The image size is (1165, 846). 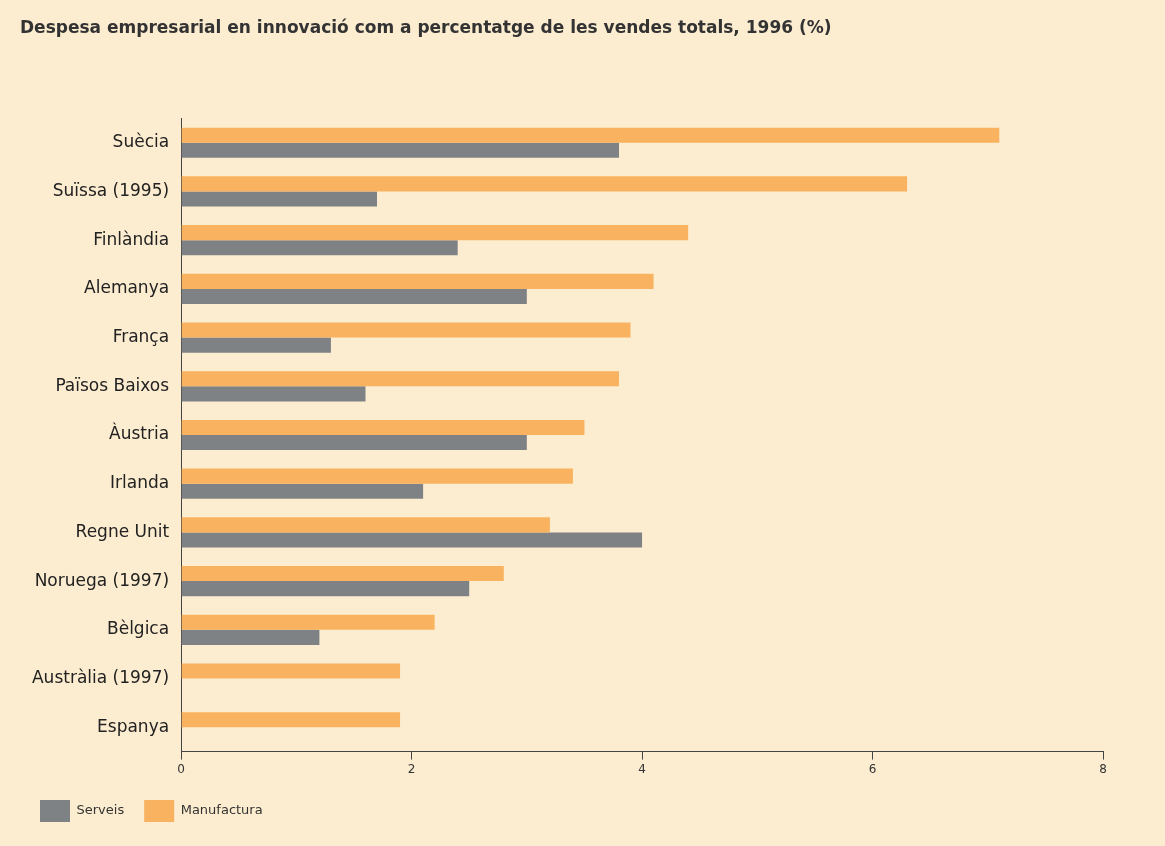 What do you see at coordinates (138, 628) in the screenshot?
I see `y-tick-label: Bèlgica` at bounding box center [138, 628].